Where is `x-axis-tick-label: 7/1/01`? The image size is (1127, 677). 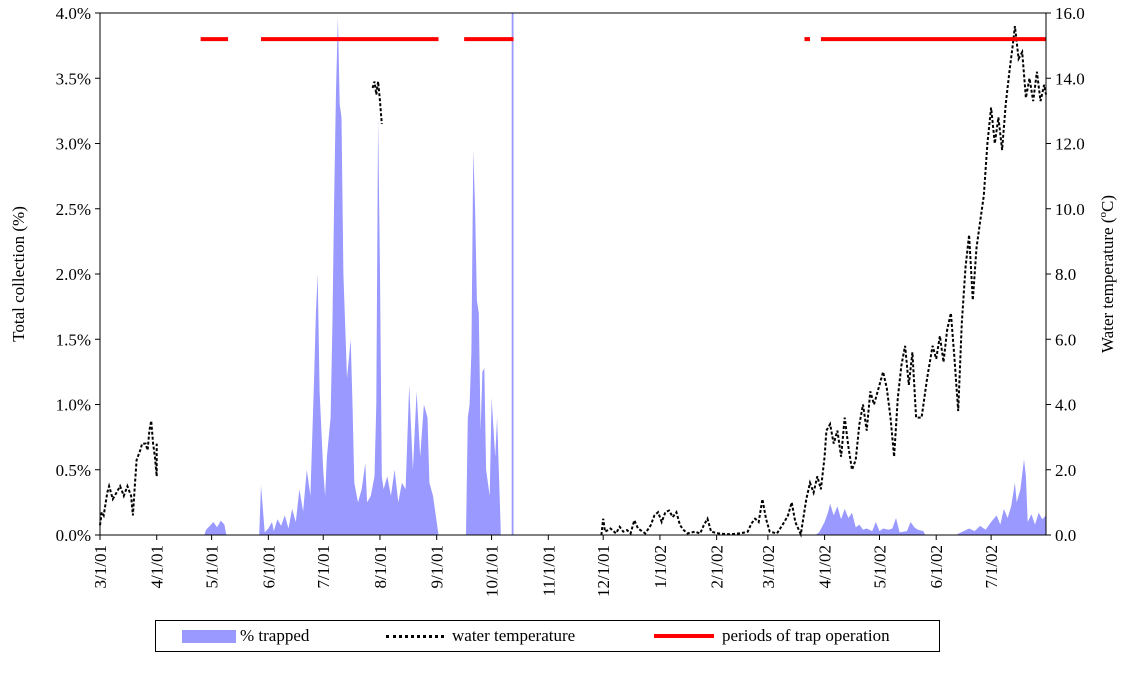 x-axis-tick-label: 7/1/01 is located at coordinates (323, 566).